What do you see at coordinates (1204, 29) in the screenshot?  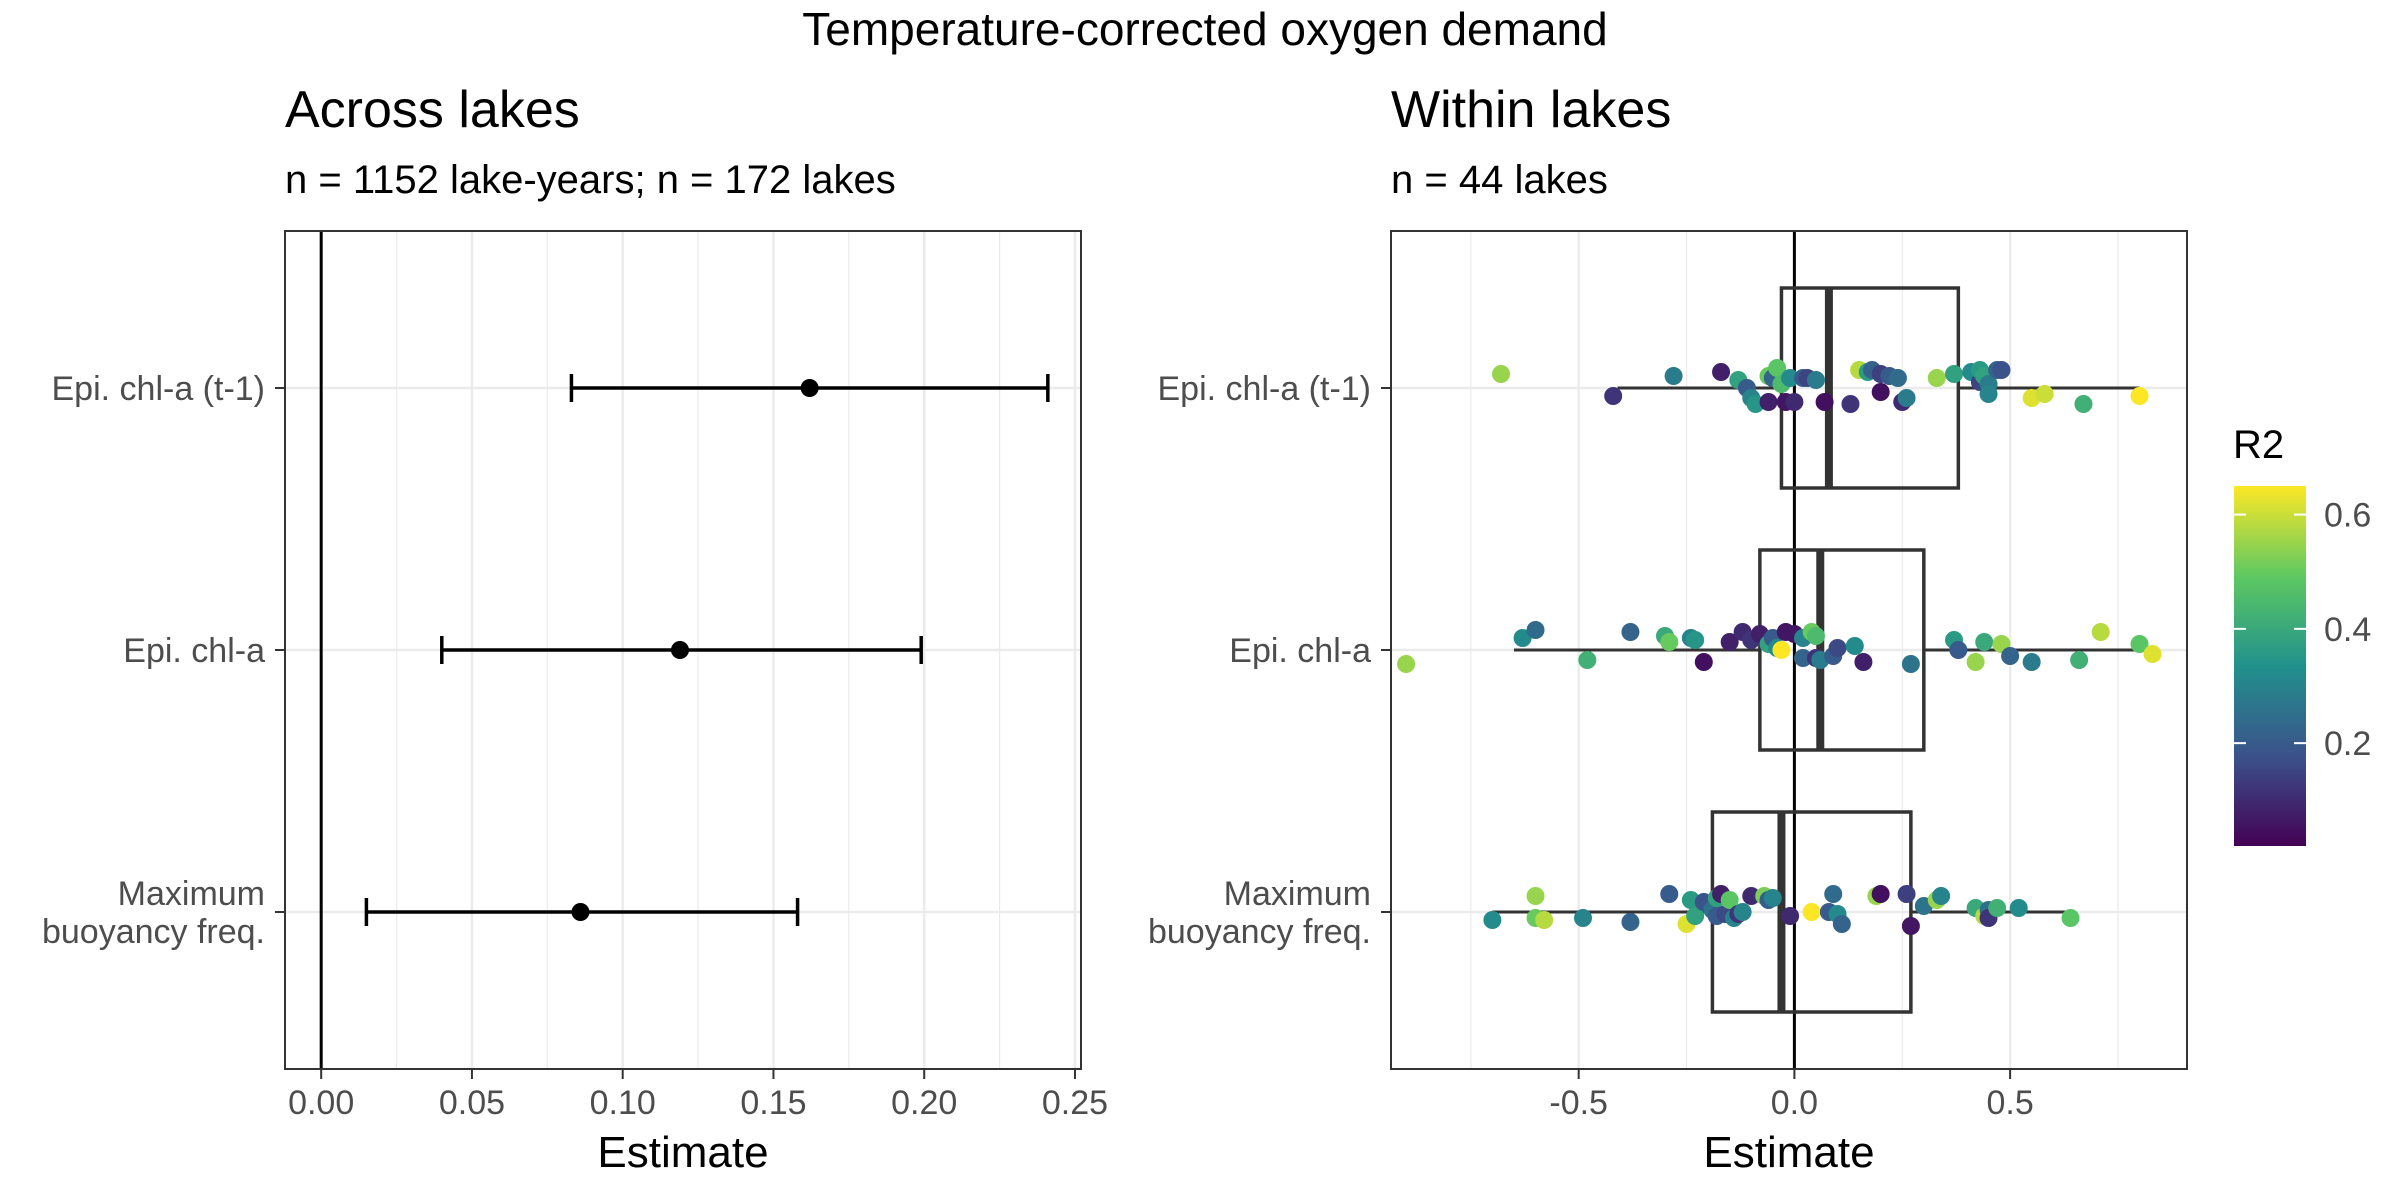 I see `figure-title: Temperature-corrected oxygen demand` at bounding box center [1204, 29].